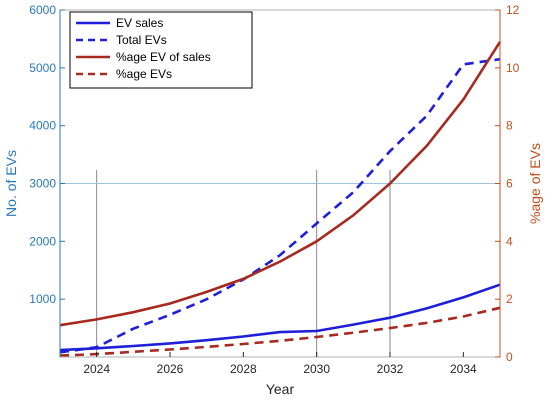 The width and height of the screenshot is (550, 401). I want to click on left-tick-label: 3000, so click(42, 184).